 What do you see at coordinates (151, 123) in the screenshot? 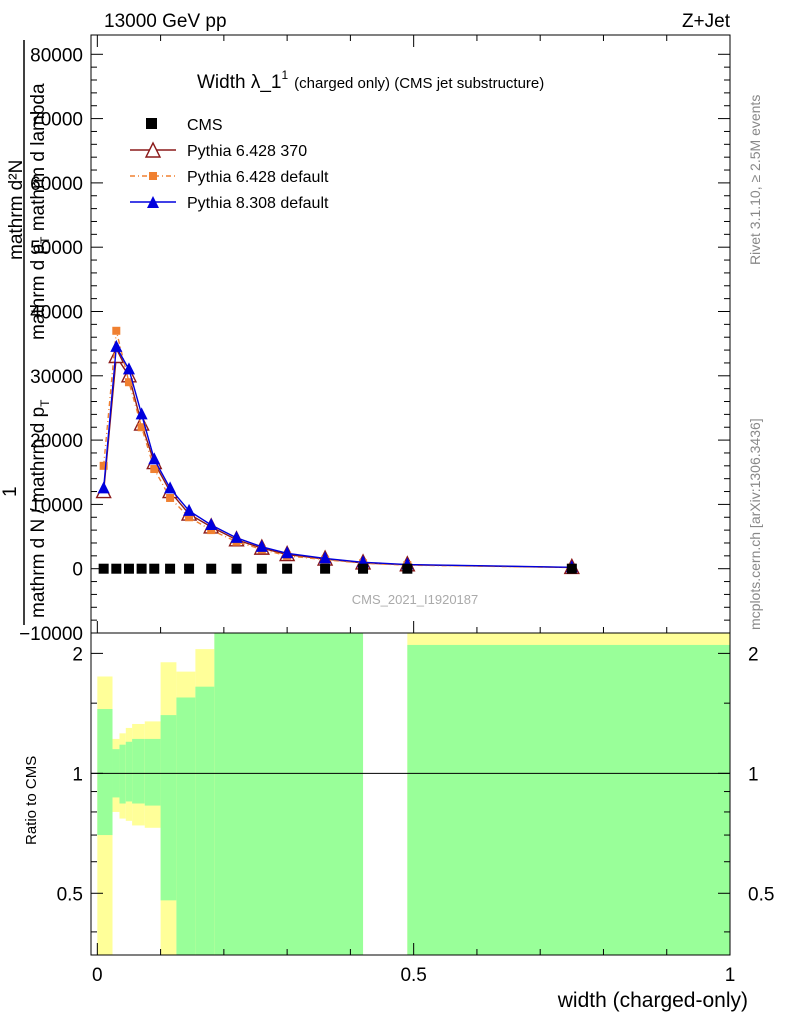
I see `legend-cms-marker` at bounding box center [151, 123].